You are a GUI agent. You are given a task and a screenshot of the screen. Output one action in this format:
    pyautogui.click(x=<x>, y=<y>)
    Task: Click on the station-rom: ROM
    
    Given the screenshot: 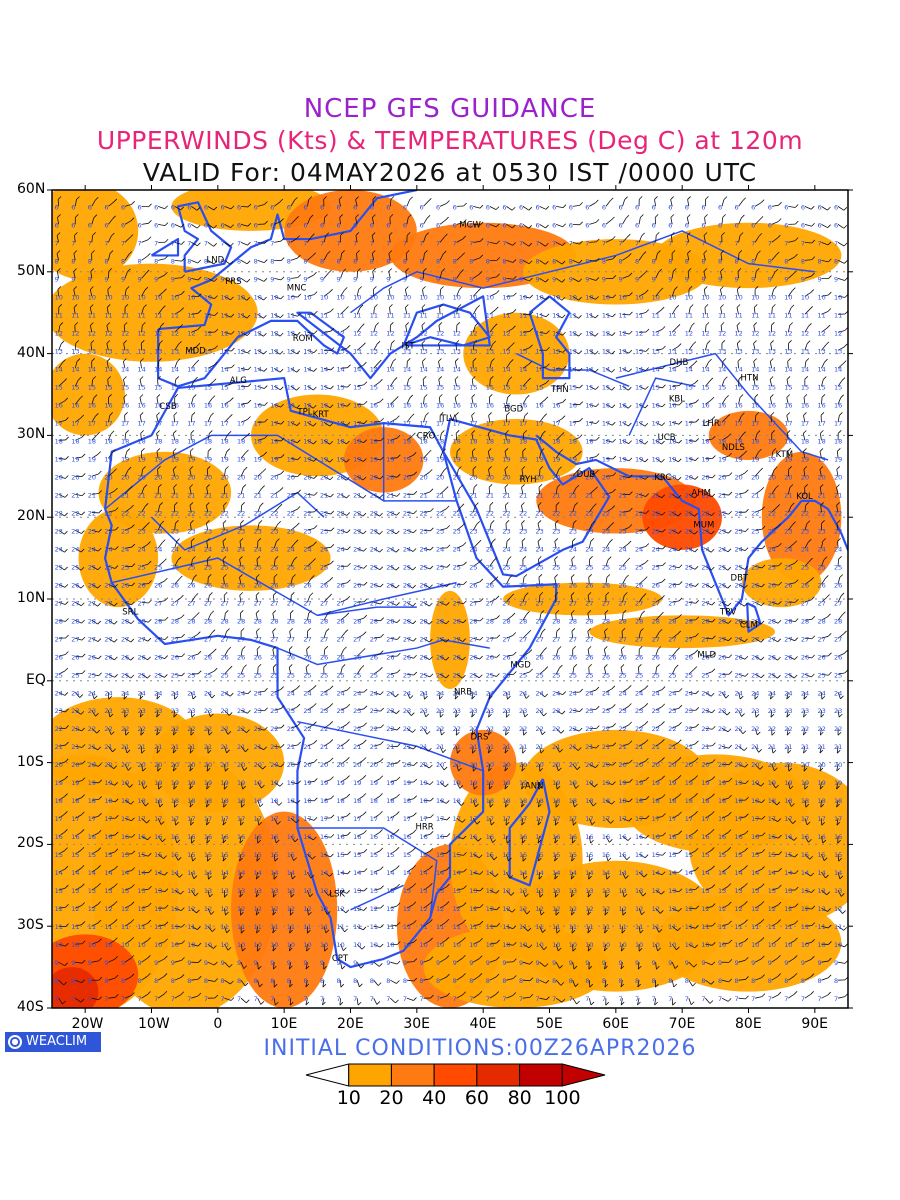 What is the action you would take?
    pyautogui.click(x=303, y=339)
    